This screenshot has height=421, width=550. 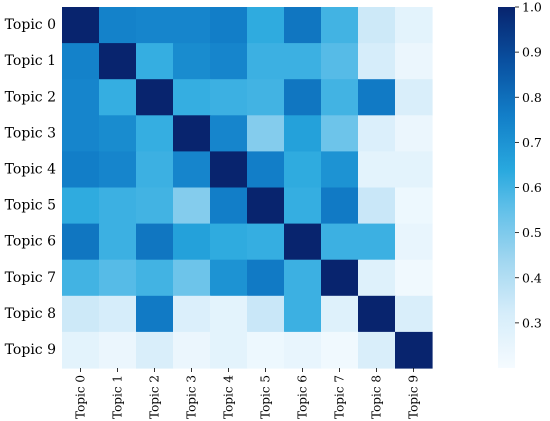 What do you see at coordinates (506, 187) in the screenshot?
I see `colorbar-gradient` at bounding box center [506, 187].